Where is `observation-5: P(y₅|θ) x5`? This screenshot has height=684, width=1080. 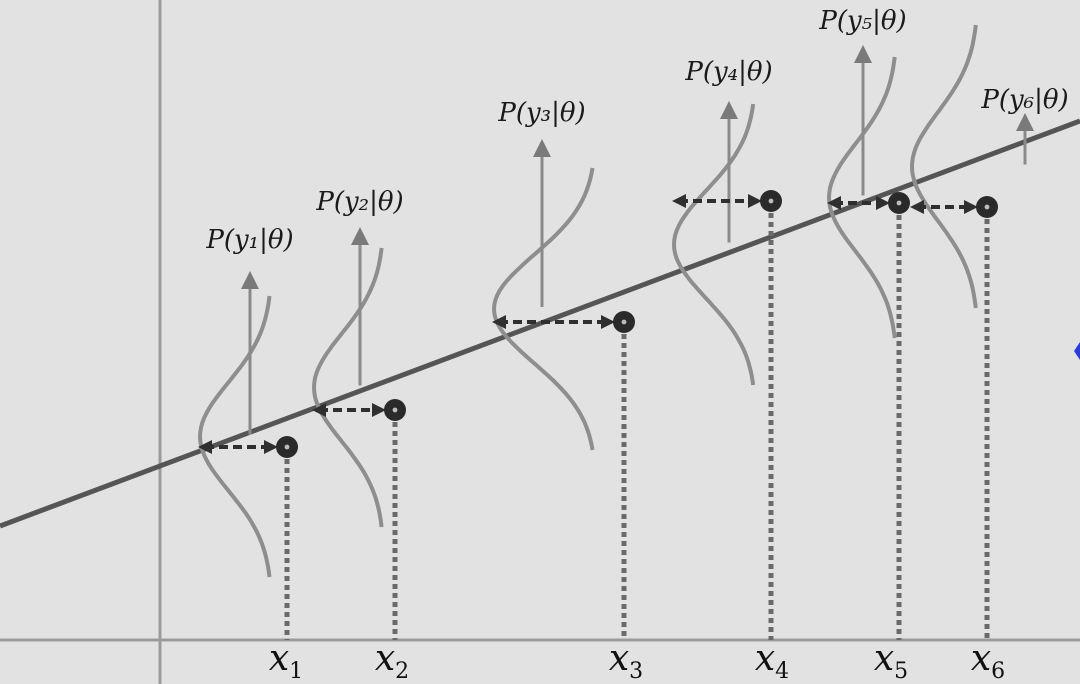 observation-5: P(y₅|θ) x5 is located at coordinates (864, 345).